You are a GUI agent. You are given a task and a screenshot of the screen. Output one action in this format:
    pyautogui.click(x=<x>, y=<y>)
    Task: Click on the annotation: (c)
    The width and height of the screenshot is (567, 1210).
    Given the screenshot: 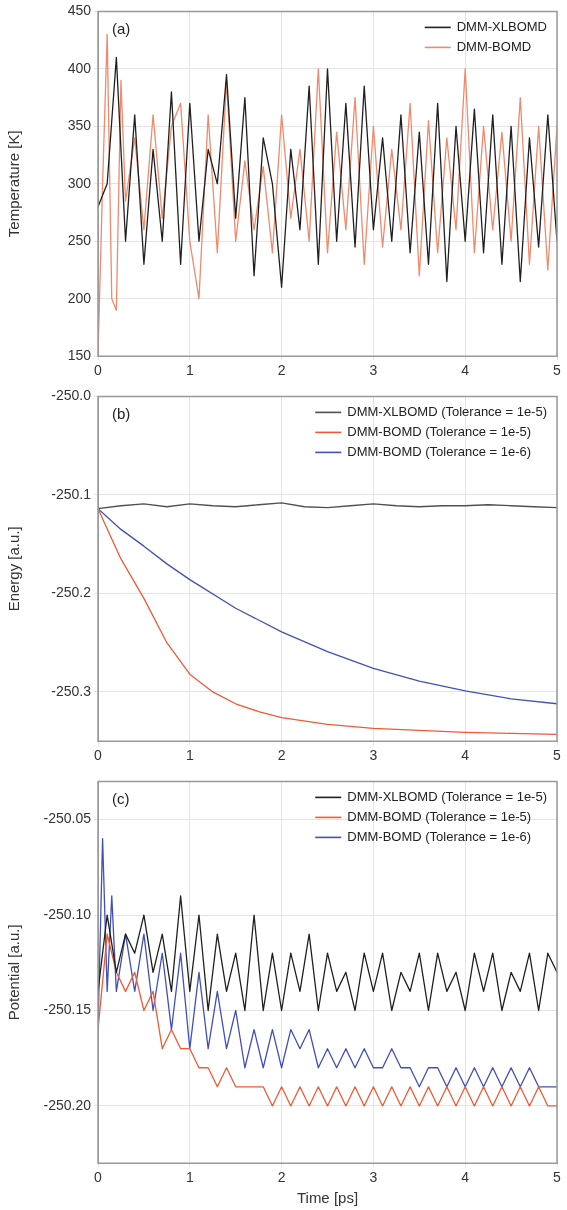 What is the action you would take?
    pyautogui.click(x=121, y=798)
    